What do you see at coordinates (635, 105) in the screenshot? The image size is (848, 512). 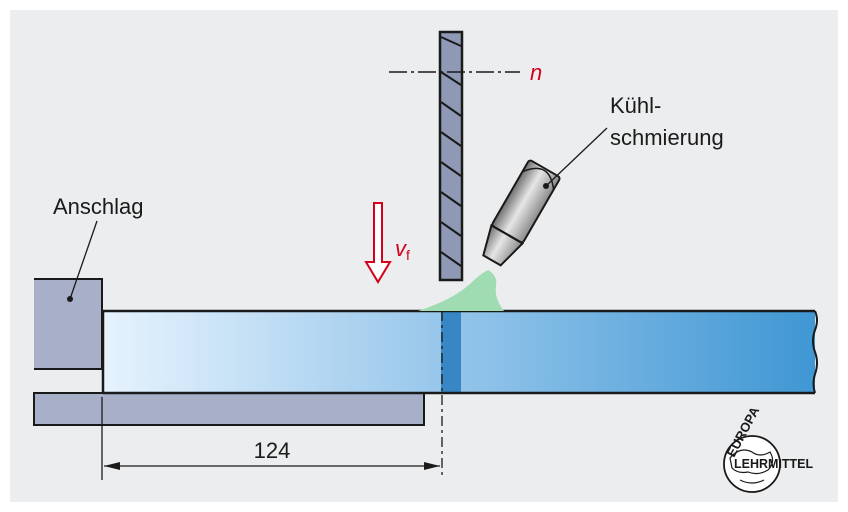 I see `coolant-label-line1: Kühl-` at bounding box center [635, 105].